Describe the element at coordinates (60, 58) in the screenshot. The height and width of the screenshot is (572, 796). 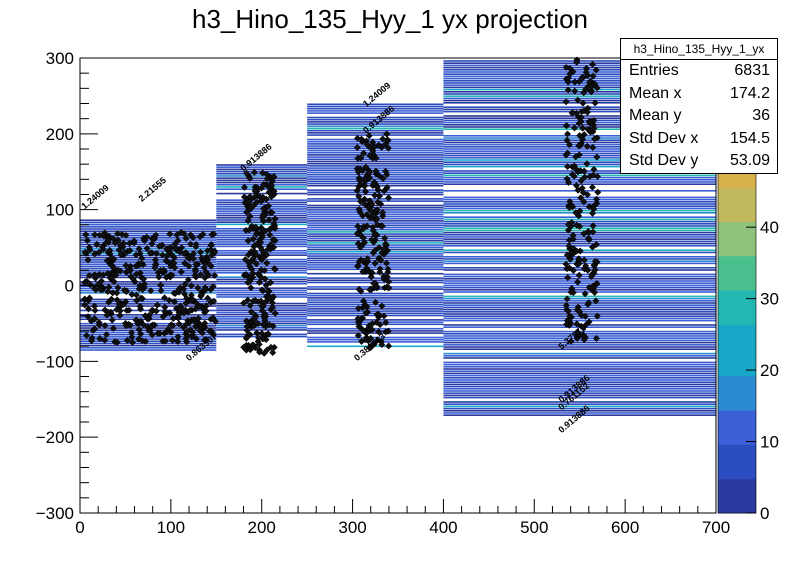
I see `y-tick-label: 300` at that location.